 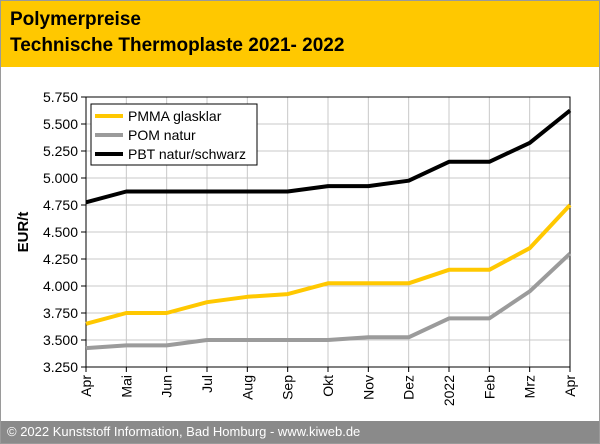 I want to click on x-tick-label: Jun, so click(x=167, y=386).